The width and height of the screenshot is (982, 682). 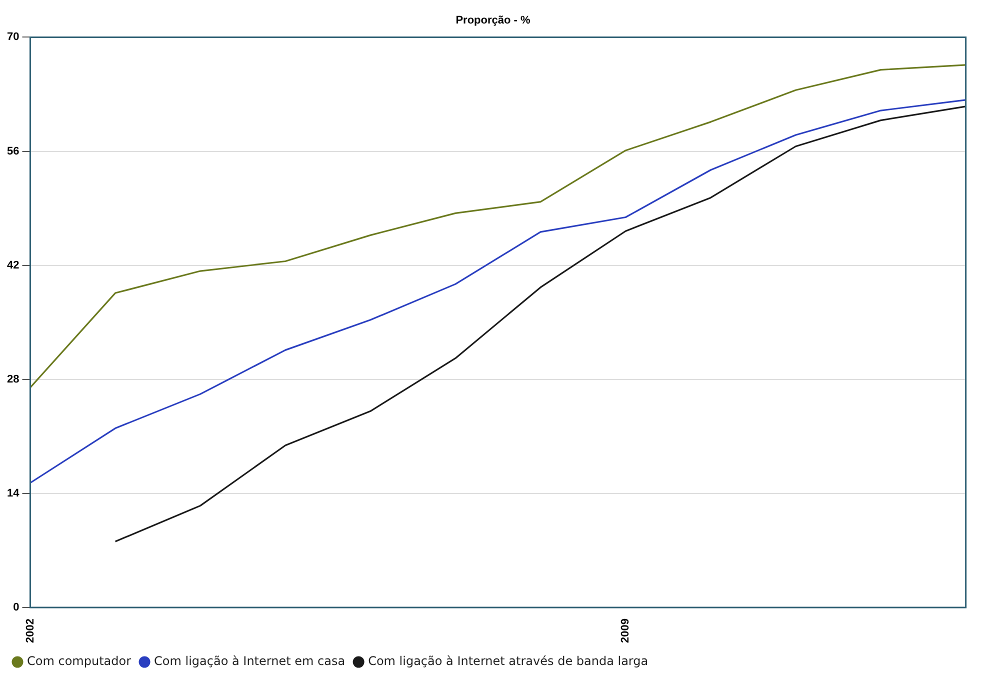 I want to click on chart-title: Proporção - %, so click(x=493, y=20).